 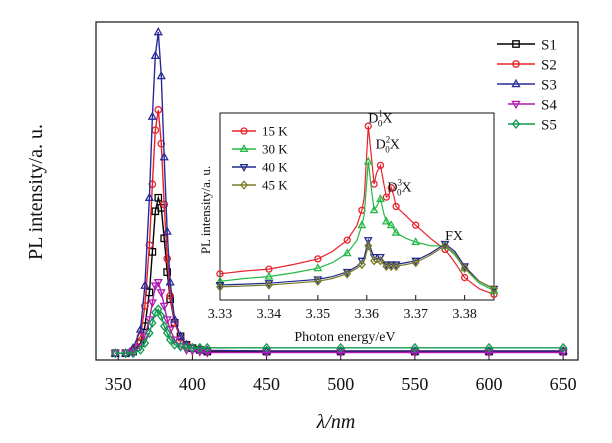 What do you see at coordinates (220, 314) in the screenshot?
I see `x-tick-label: 3.33` at bounding box center [220, 314].